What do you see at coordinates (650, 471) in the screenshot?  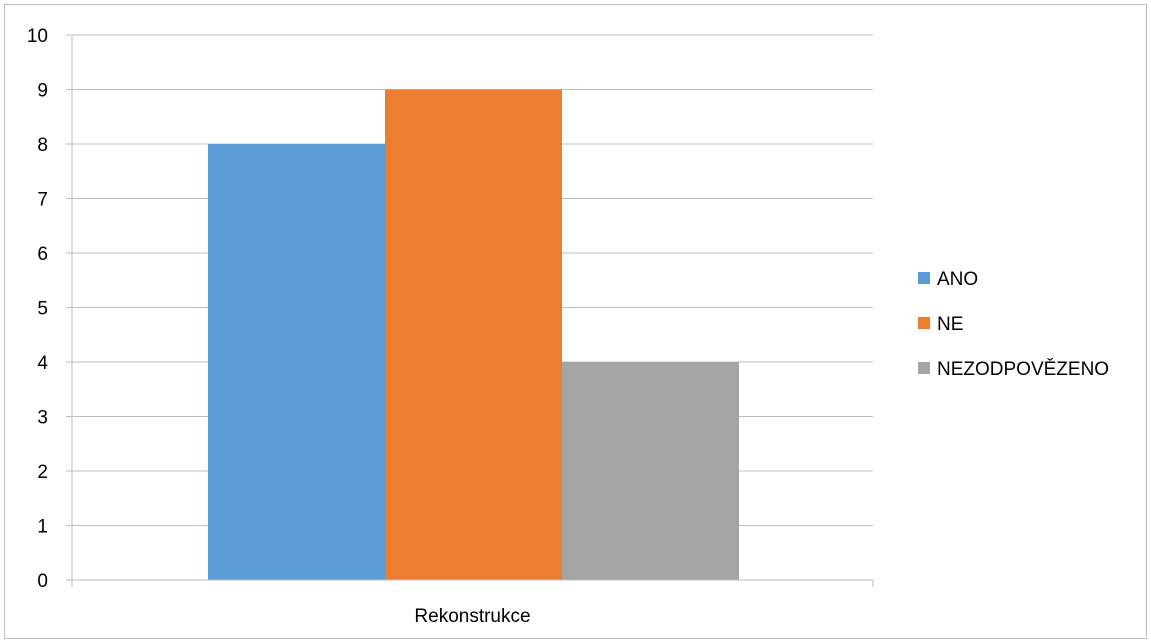 I see `bar-nezodpovězeno` at bounding box center [650, 471].